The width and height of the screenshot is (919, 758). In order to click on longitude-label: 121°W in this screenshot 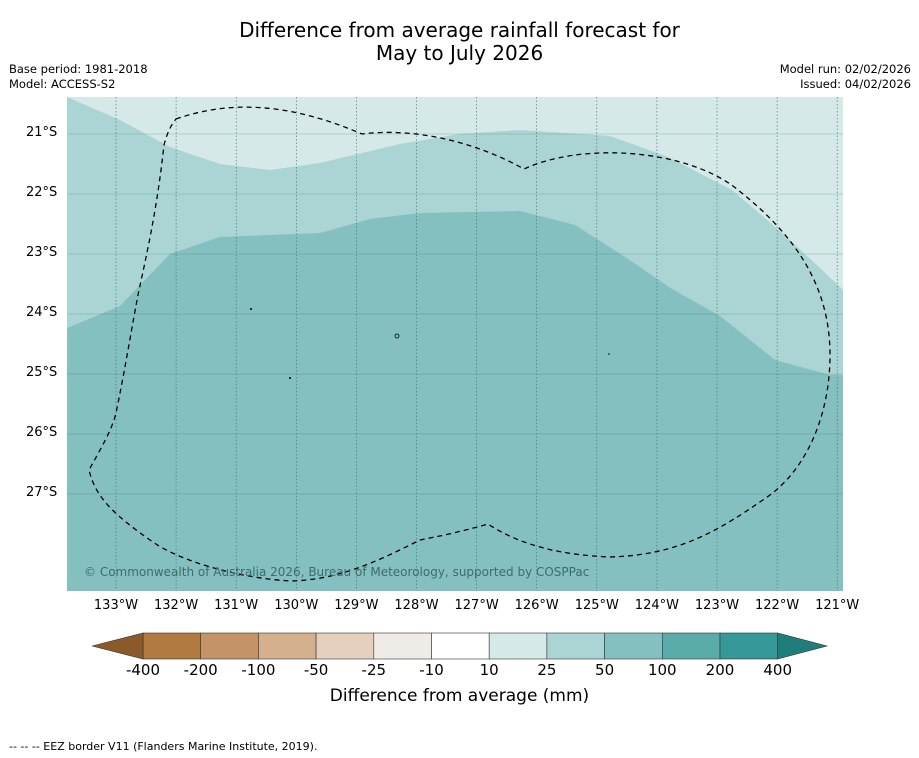, I will do `click(837, 605)`.